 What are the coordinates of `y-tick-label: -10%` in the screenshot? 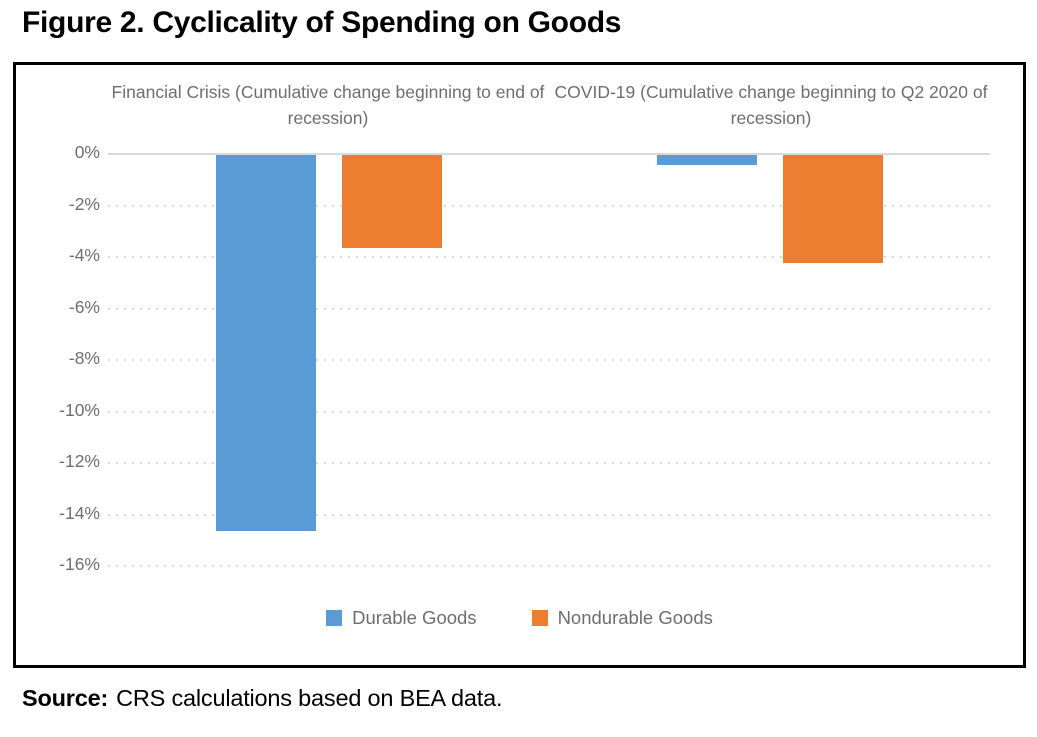 It's located at (79, 409).